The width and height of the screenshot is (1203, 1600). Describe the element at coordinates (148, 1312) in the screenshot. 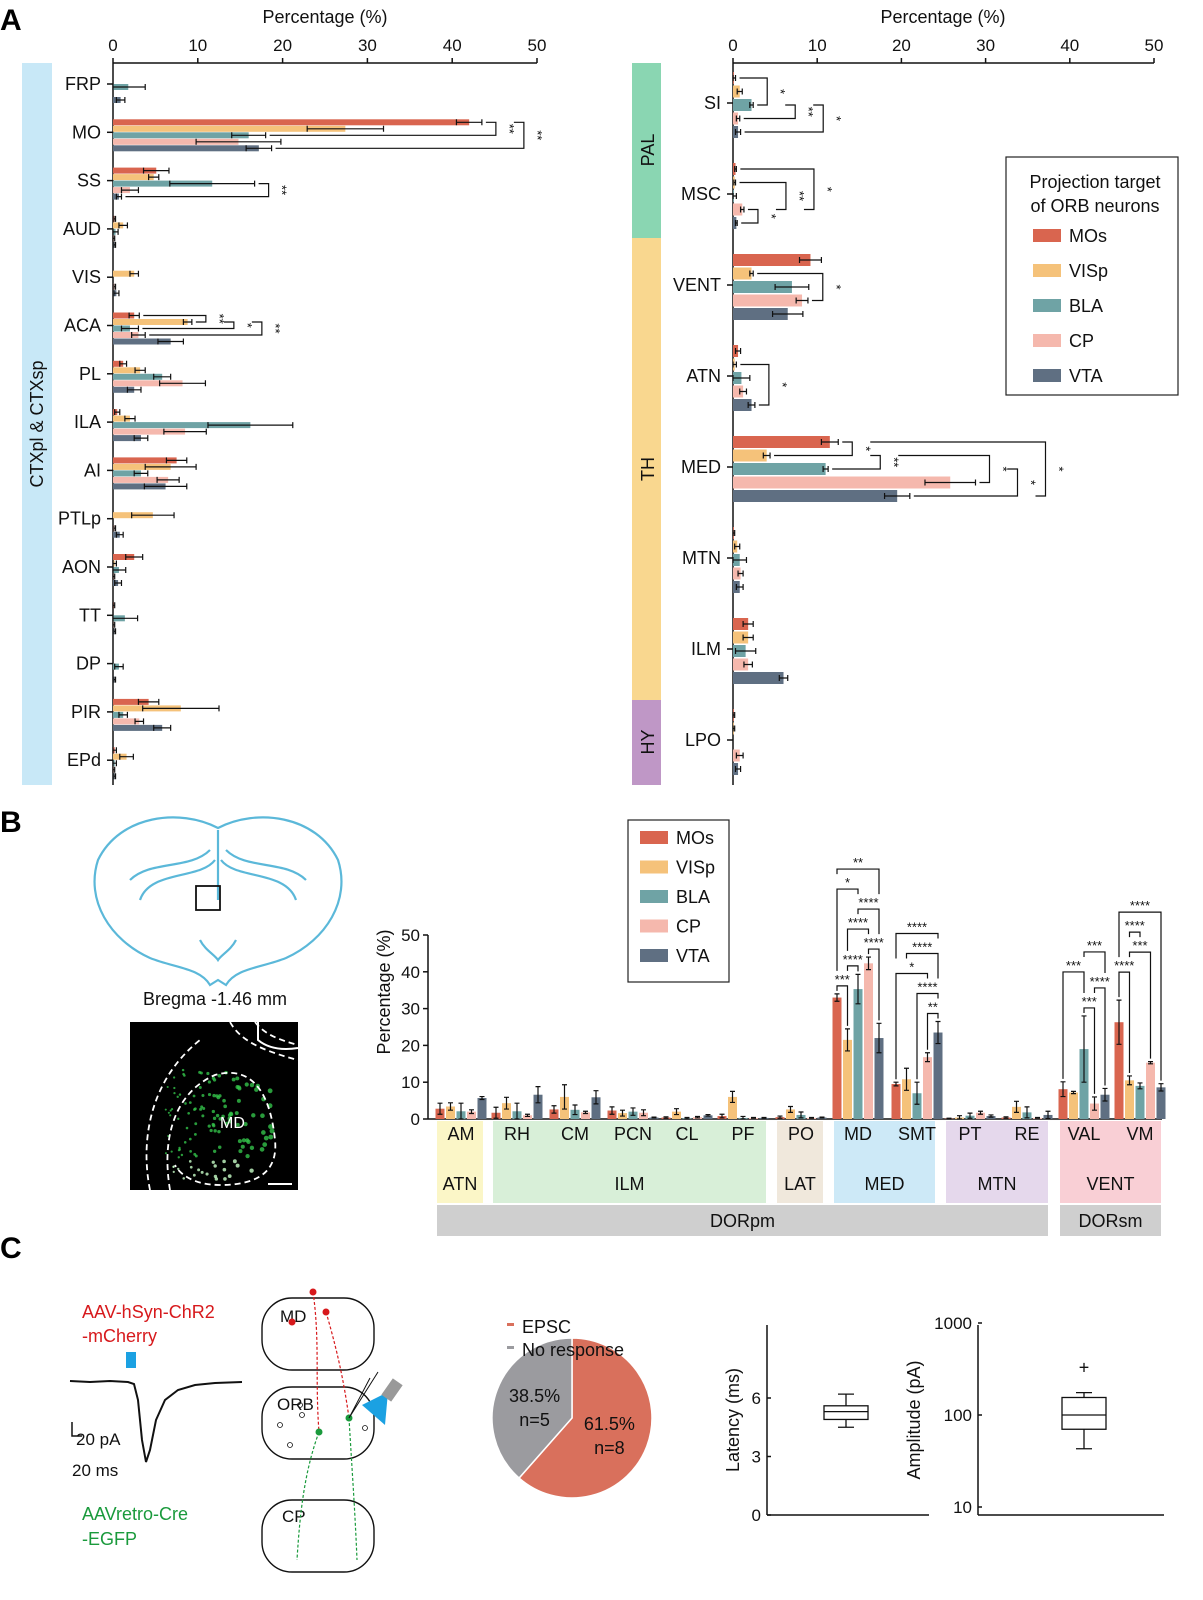

I see `virus-red-label-1: AAV-hSyn-ChR2` at that location.